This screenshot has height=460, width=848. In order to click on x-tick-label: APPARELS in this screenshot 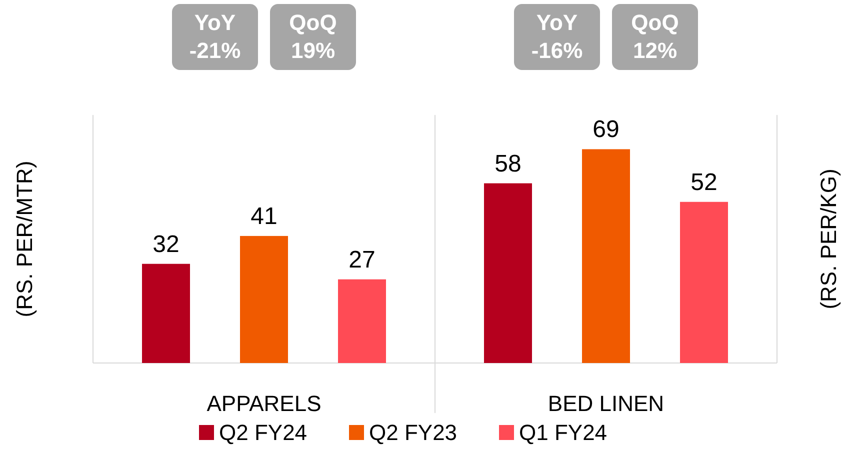, I will do `click(264, 403)`.